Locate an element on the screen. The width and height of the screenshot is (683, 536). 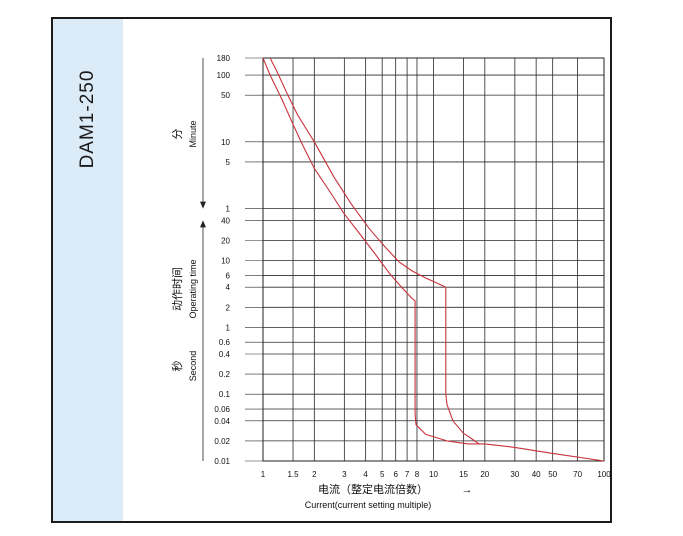
x-tick-label: 8 is located at coordinates (417, 474).